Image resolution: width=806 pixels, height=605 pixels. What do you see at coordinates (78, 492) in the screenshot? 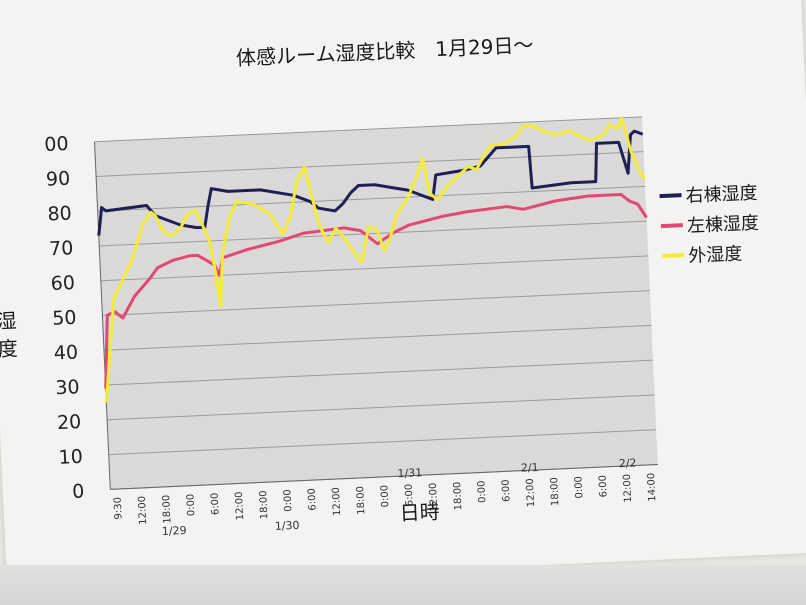
I see `y-tick-label: 0` at bounding box center [78, 492].